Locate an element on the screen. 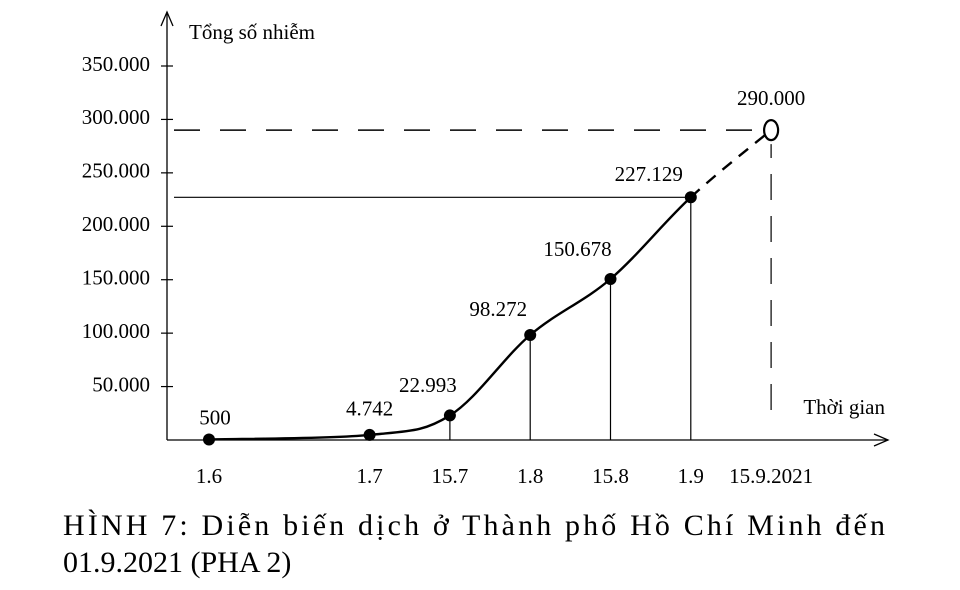 The height and width of the screenshot is (590, 960). y-tick-label: 100.000 is located at coordinates (116, 331).